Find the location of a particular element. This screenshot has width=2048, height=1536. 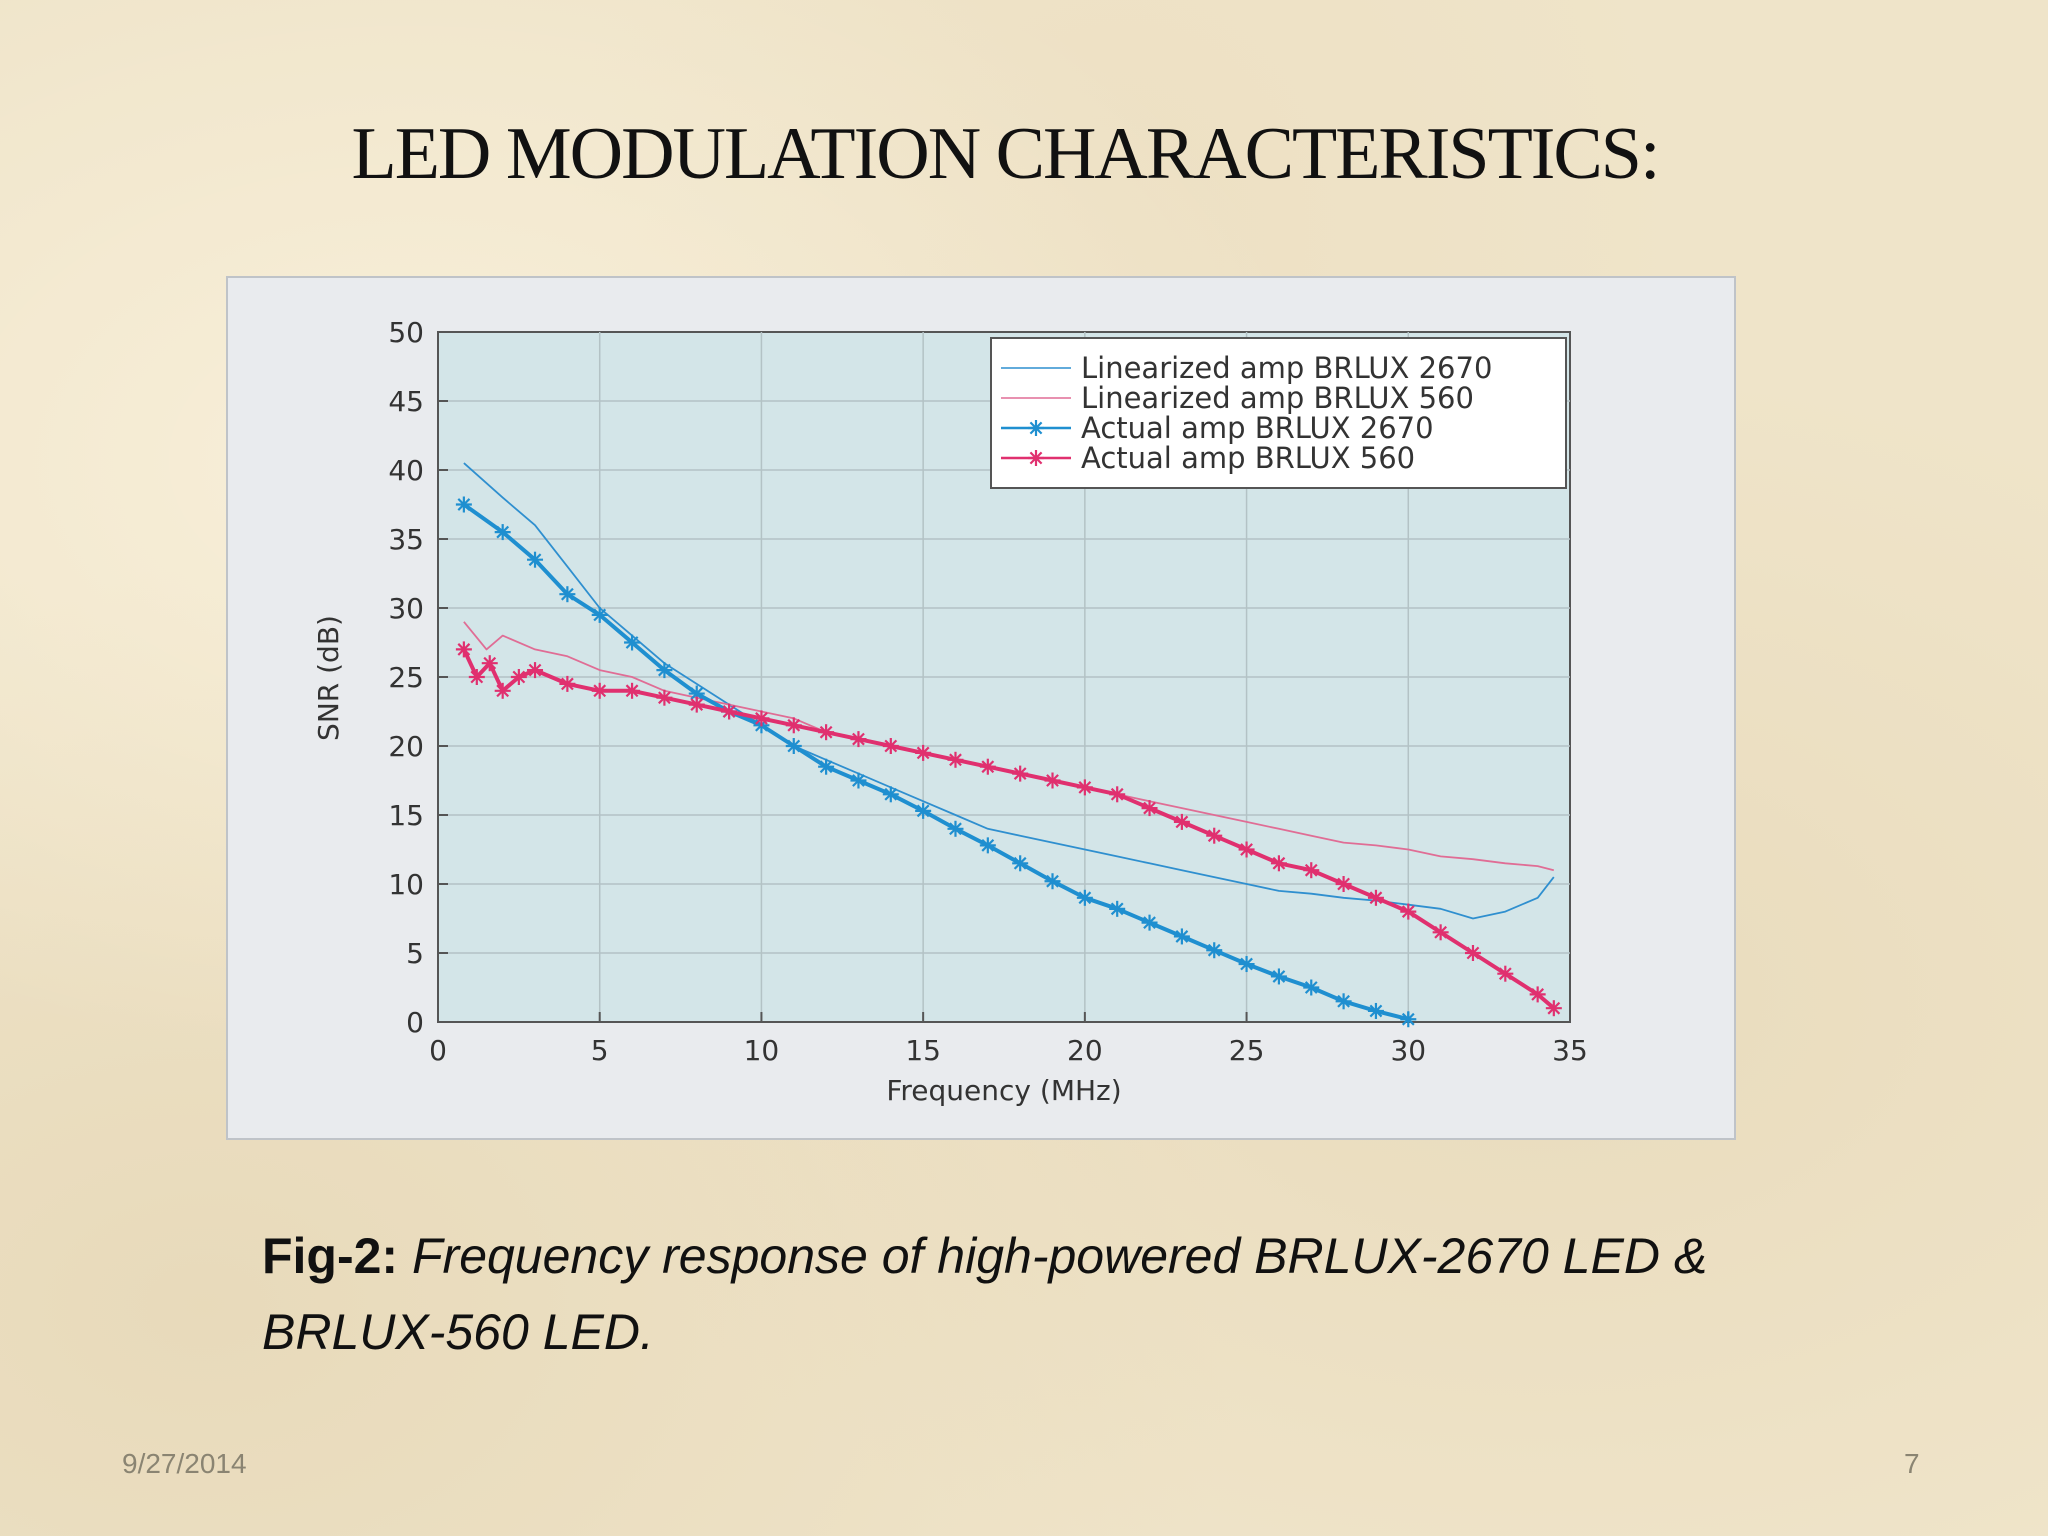

y-tick-label: 35 is located at coordinates (406, 539).